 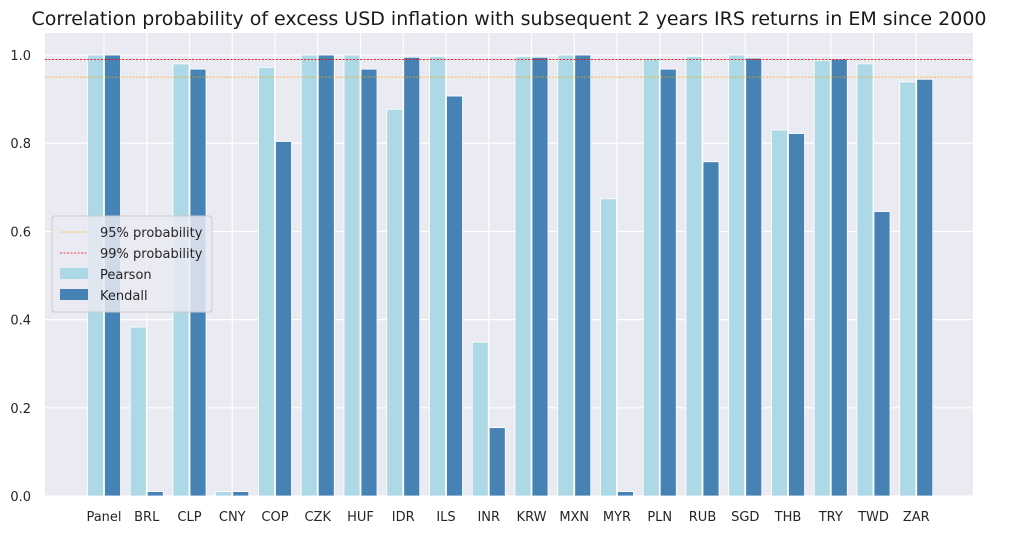 What do you see at coordinates (925, 287) in the screenshot?
I see `bar-kendall-zar` at bounding box center [925, 287].